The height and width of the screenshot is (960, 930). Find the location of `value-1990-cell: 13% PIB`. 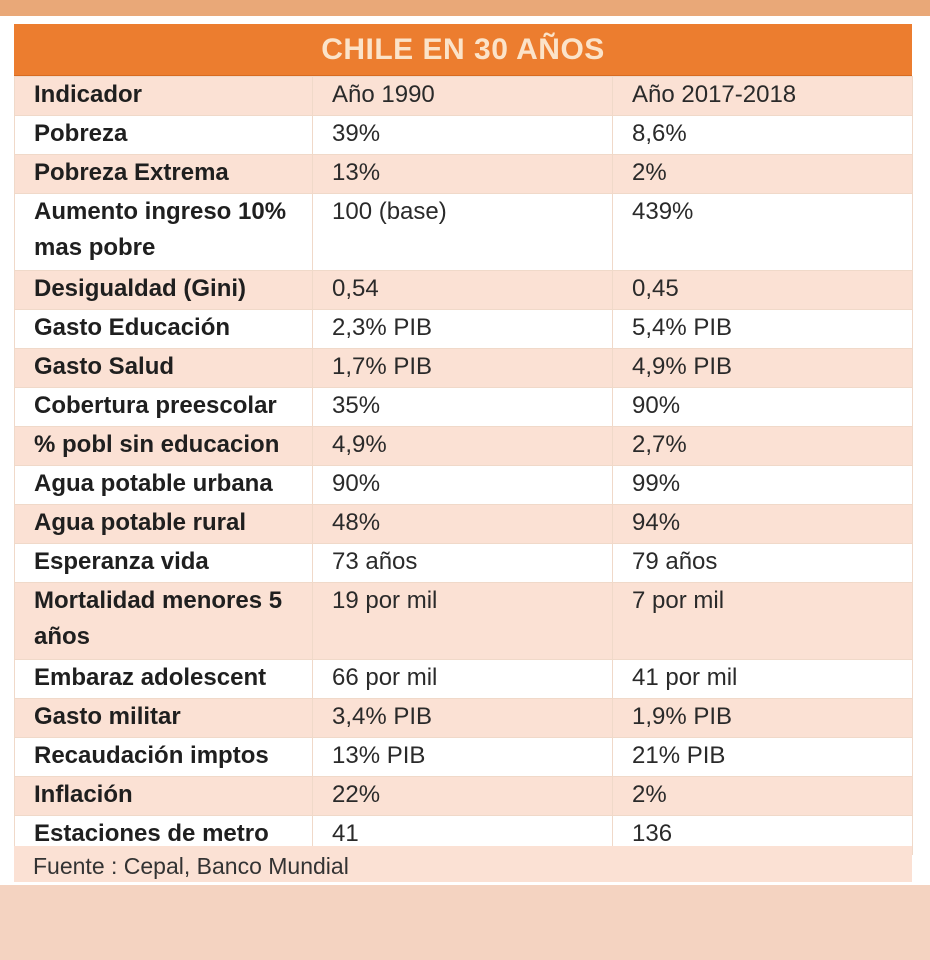

value-1990-cell: 13% PIB is located at coordinates (462, 757).